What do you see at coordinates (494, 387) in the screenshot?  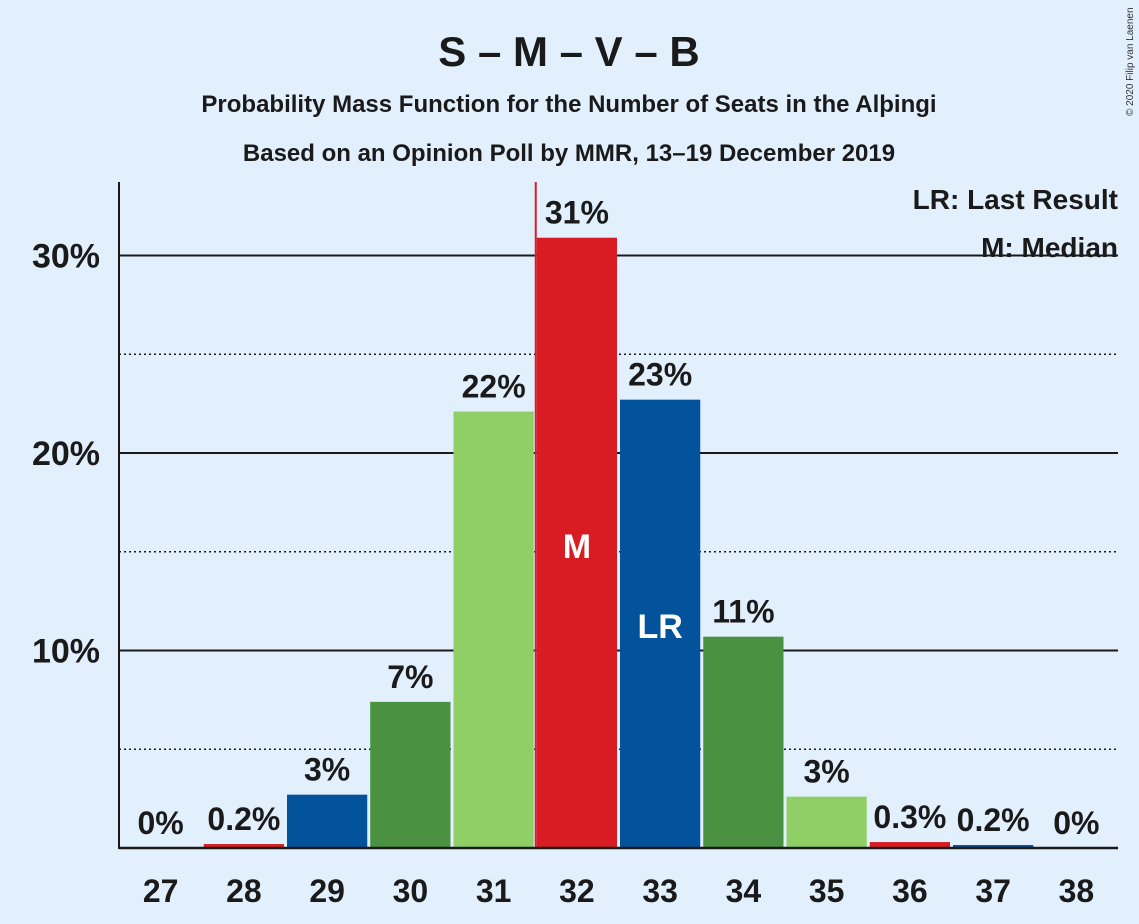 I see `bar-value-label: 22%` at bounding box center [494, 387].